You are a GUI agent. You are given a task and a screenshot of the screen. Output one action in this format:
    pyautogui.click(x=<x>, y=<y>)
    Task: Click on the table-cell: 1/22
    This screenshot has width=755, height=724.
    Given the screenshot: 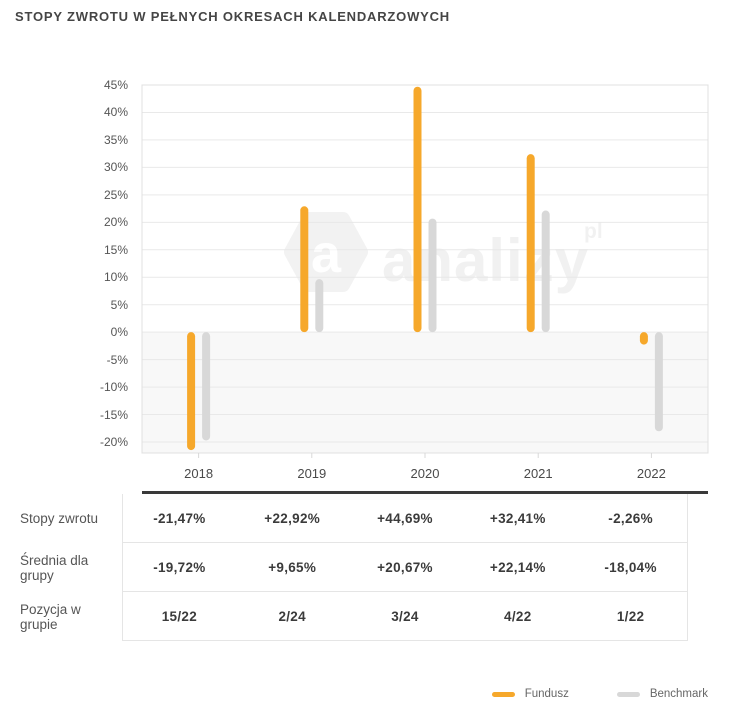 What is the action you would take?
    pyautogui.click(x=630, y=616)
    